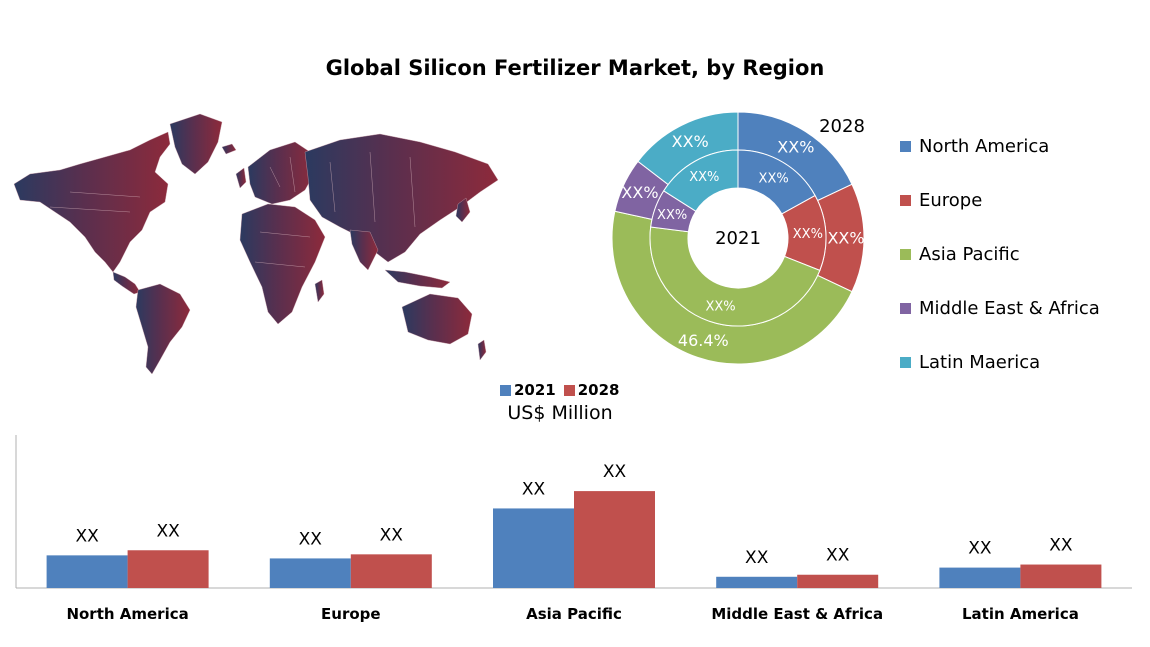  What do you see at coordinates (980, 549) in the screenshot?
I see `bar-label-latin-america-2021: XX` at bounding box center [980, 549].